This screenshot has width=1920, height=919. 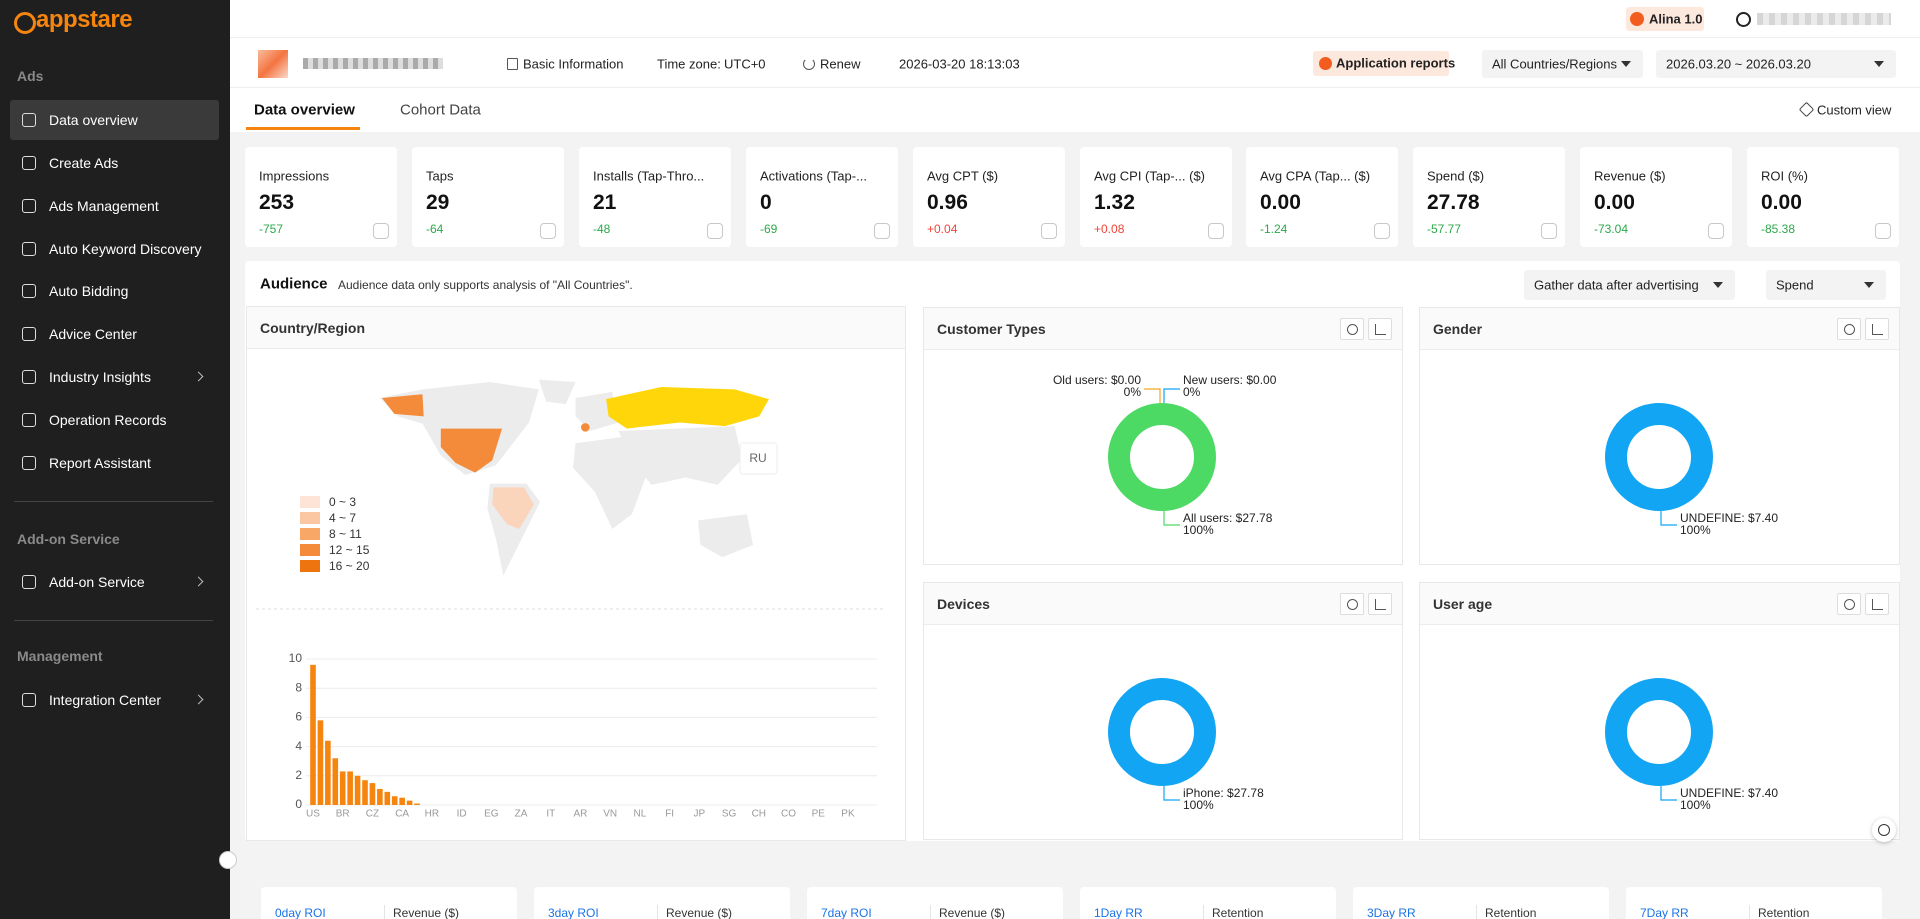 What do you see at coordinates (1665, 19) in the screenshot?
I see `user-badge: Alina 1.0` at bounding box center [1665, 19].